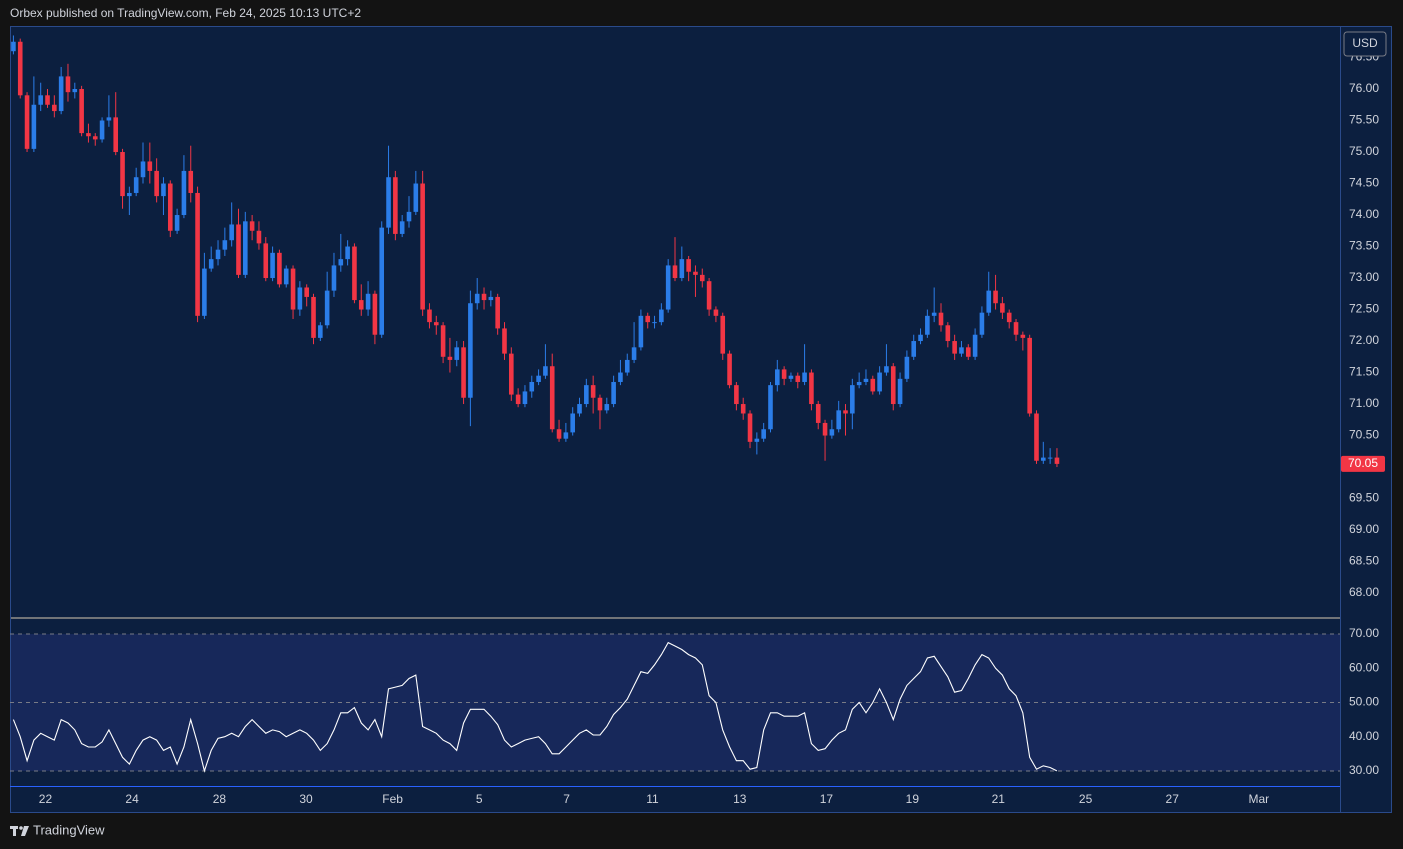 The image size is (1403, 849). Describe the element at coordinates (1364, 120) in the screenshot. I see `y-tick-label: 75.50` at that location.